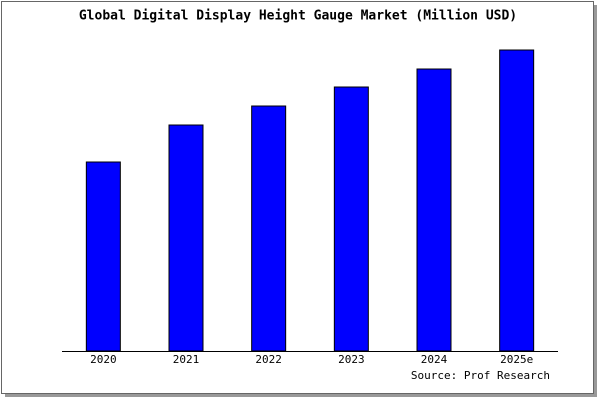 Image resolution: width=600 pixels, height=400 pixels. What do you see at coordinates (480, 375) in the screenshot?
I see `source-note: Source: Prof Research` at bounding box center [480, 375].